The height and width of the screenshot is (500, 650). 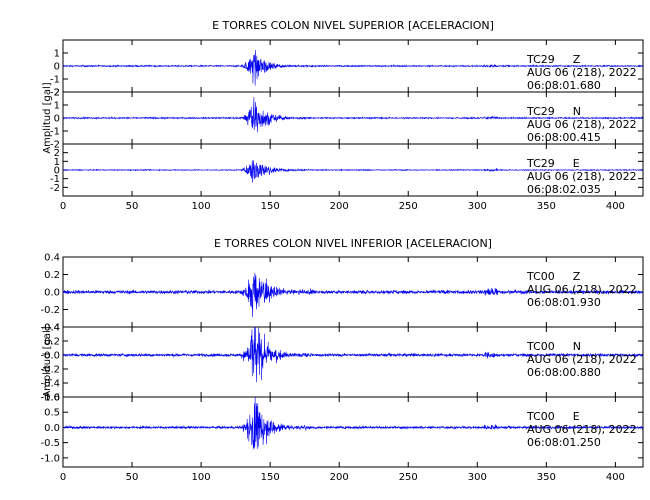 I want to click on station-label: TC00 N, so click(x=553, y=346).